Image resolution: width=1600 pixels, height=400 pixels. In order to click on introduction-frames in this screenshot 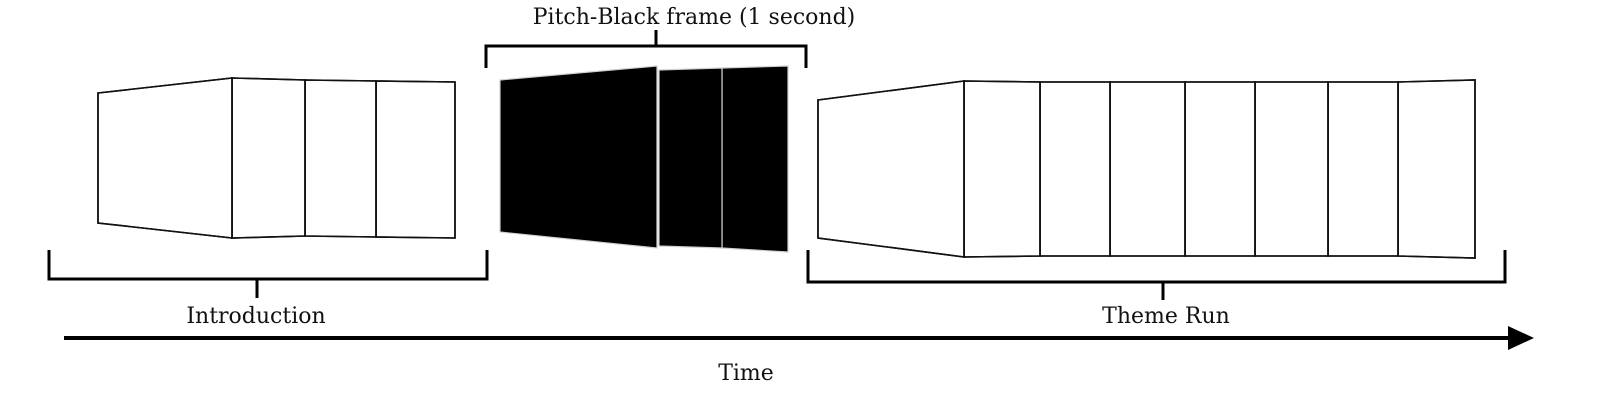, I will do `click(276, 158)`.